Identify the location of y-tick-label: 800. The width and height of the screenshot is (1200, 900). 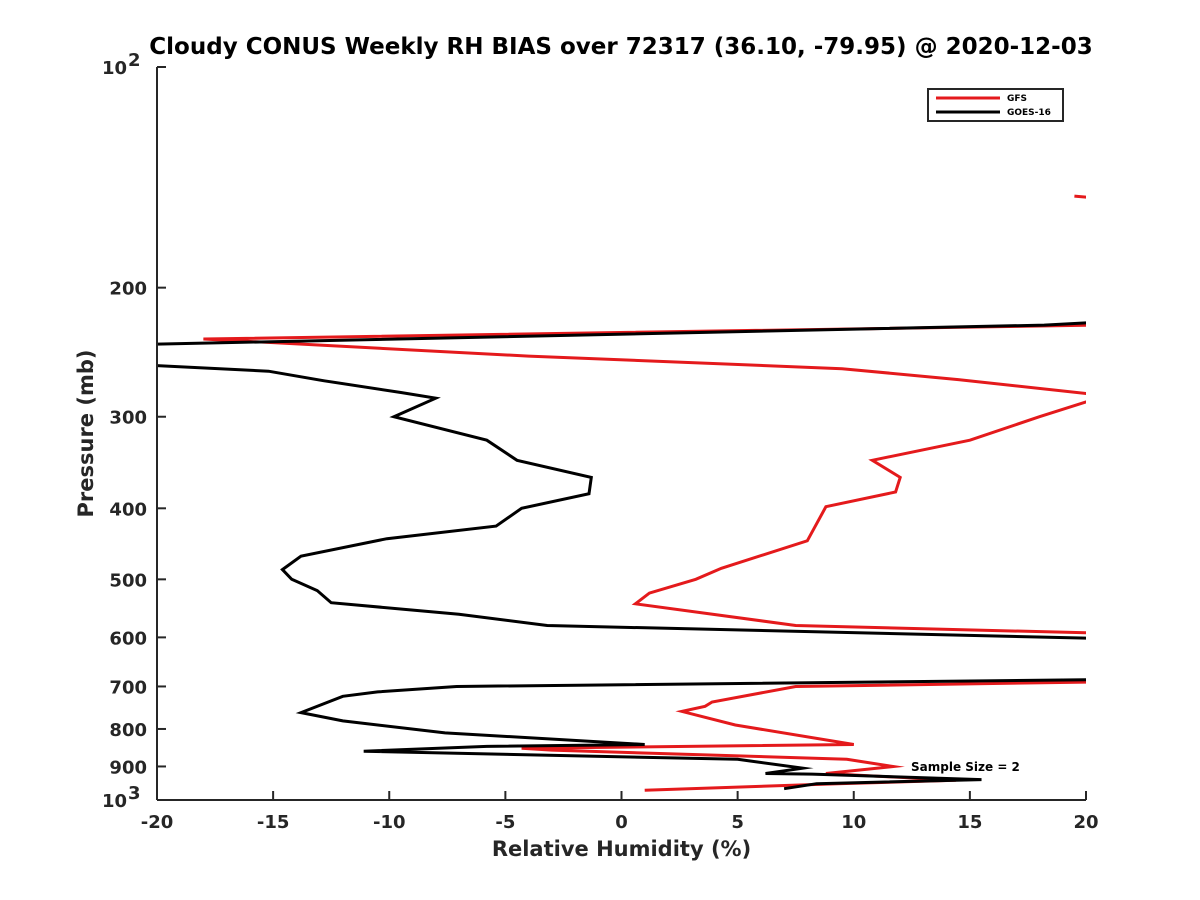
(128, 730).